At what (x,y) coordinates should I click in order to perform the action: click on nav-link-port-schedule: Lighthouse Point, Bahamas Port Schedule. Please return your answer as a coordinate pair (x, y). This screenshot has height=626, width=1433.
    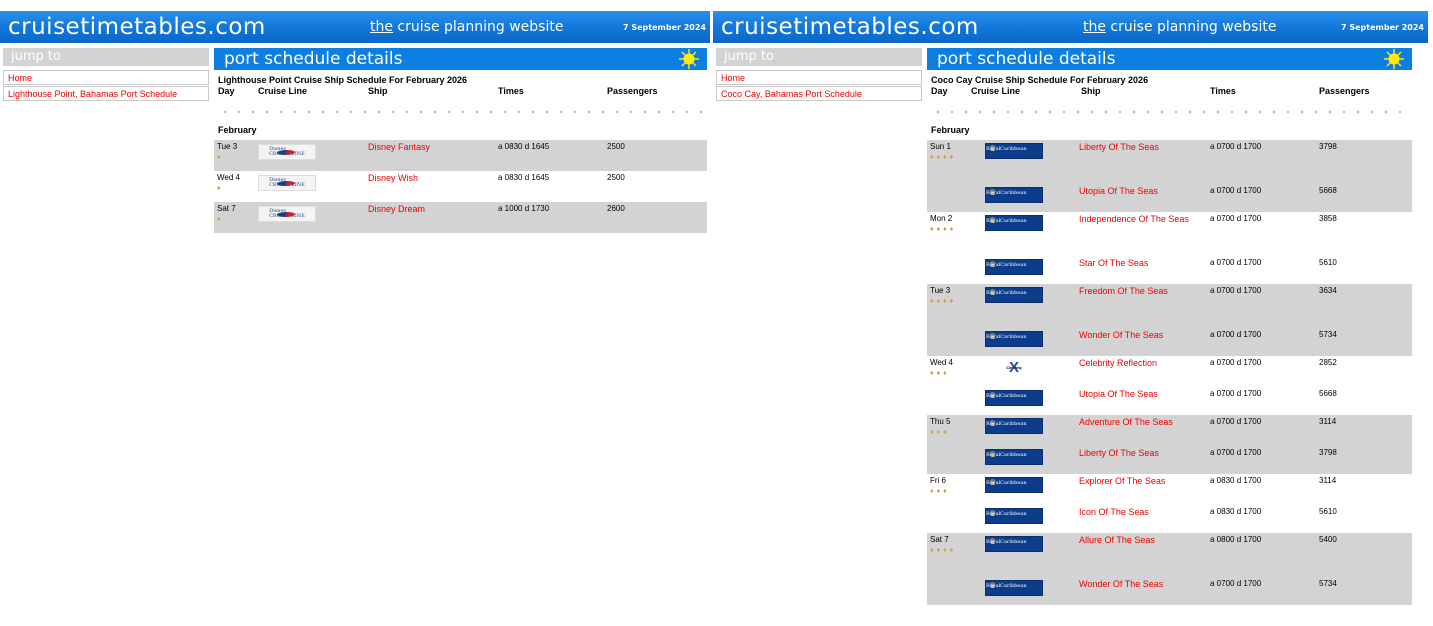
    Looking at the image, I should click on (106, 93).